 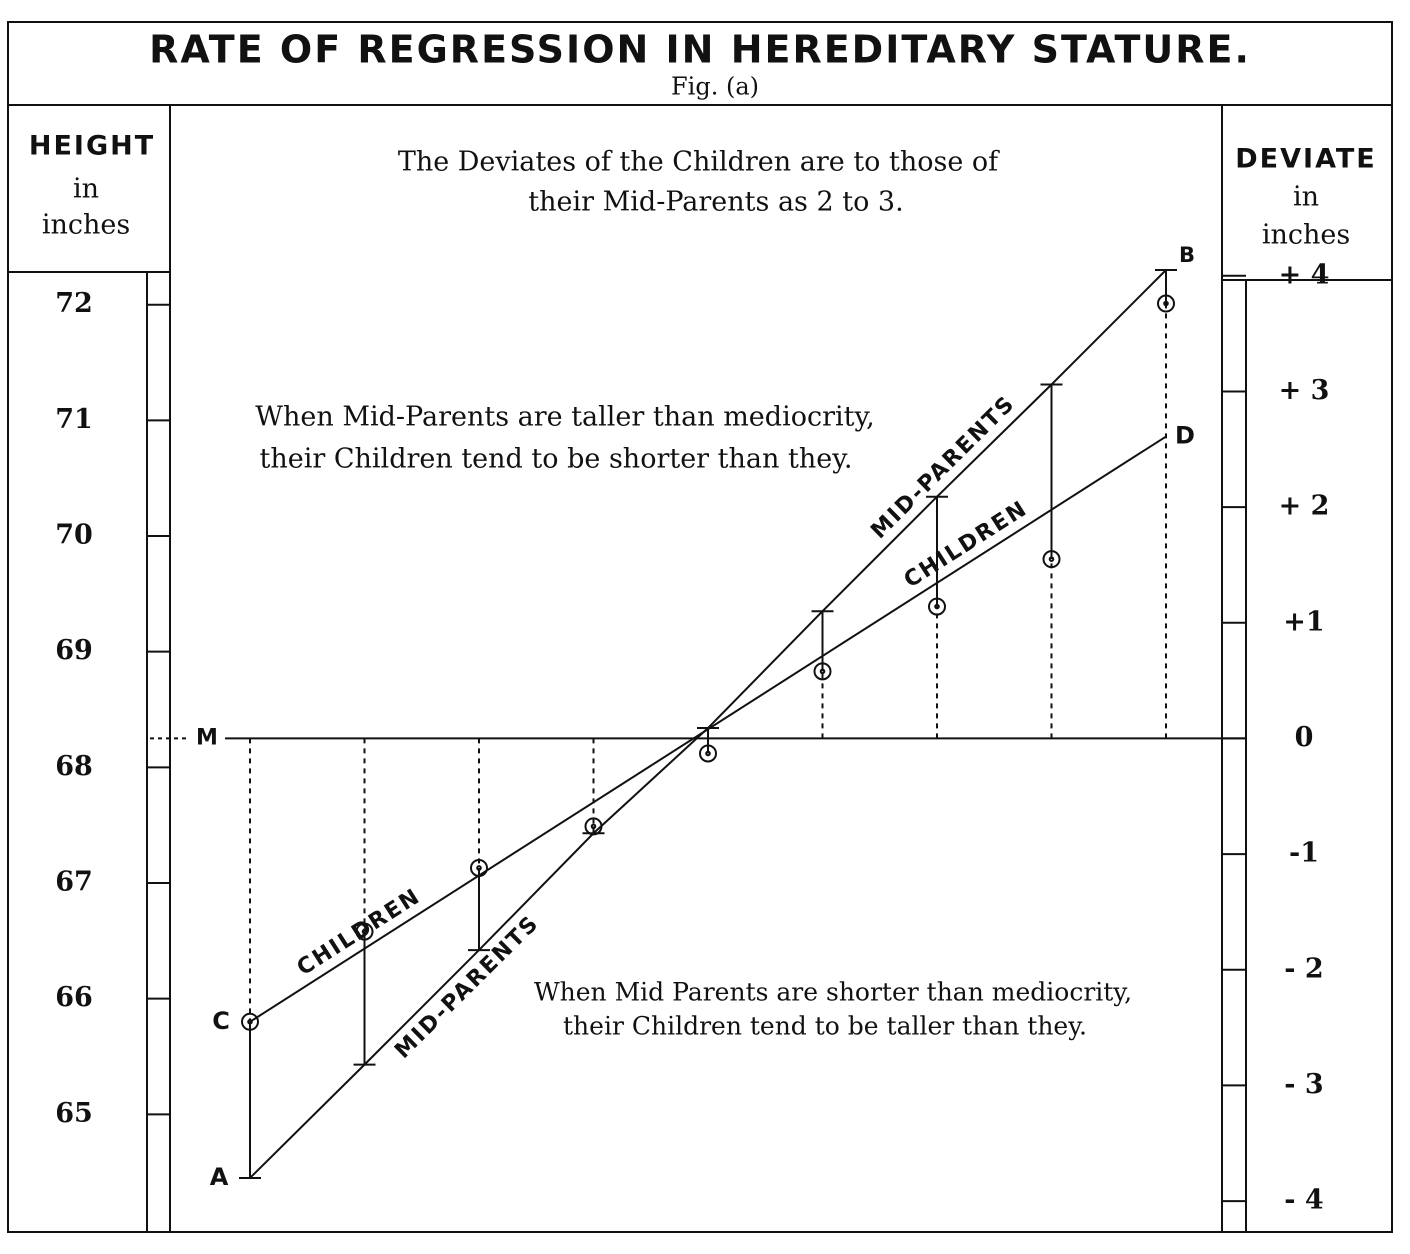 I want to click on y-tick-label: 66, so click(x=74, y=997).